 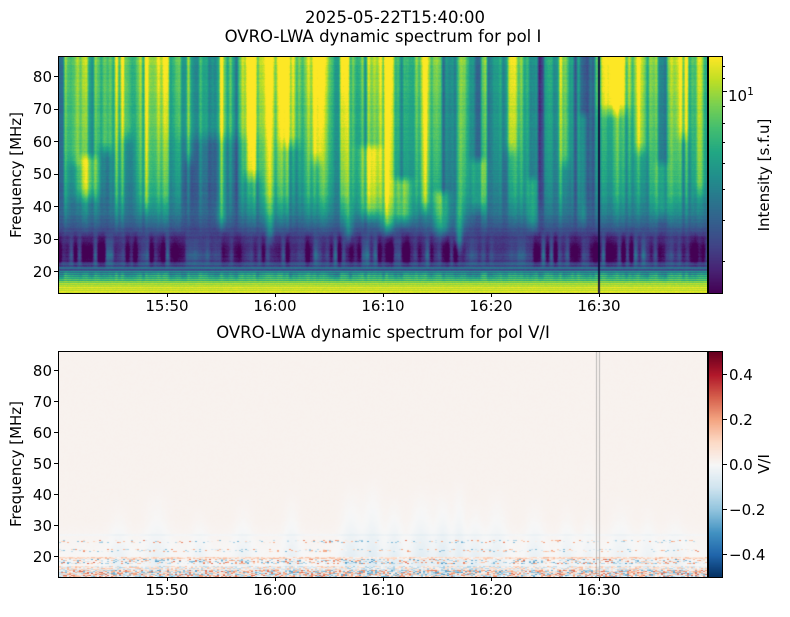 I want to click on colorbar-tick-label: 0.4, so click(x=741, y=374).